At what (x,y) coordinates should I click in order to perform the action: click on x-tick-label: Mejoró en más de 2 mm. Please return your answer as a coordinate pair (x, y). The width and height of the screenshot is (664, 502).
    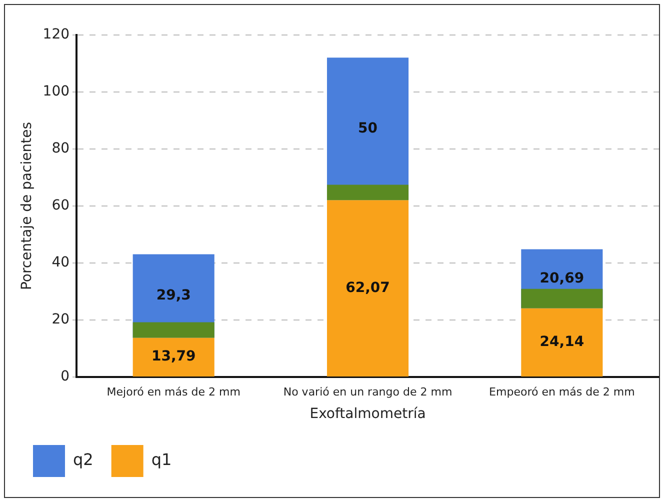
    Looking at the image, I should click on (173, 391).